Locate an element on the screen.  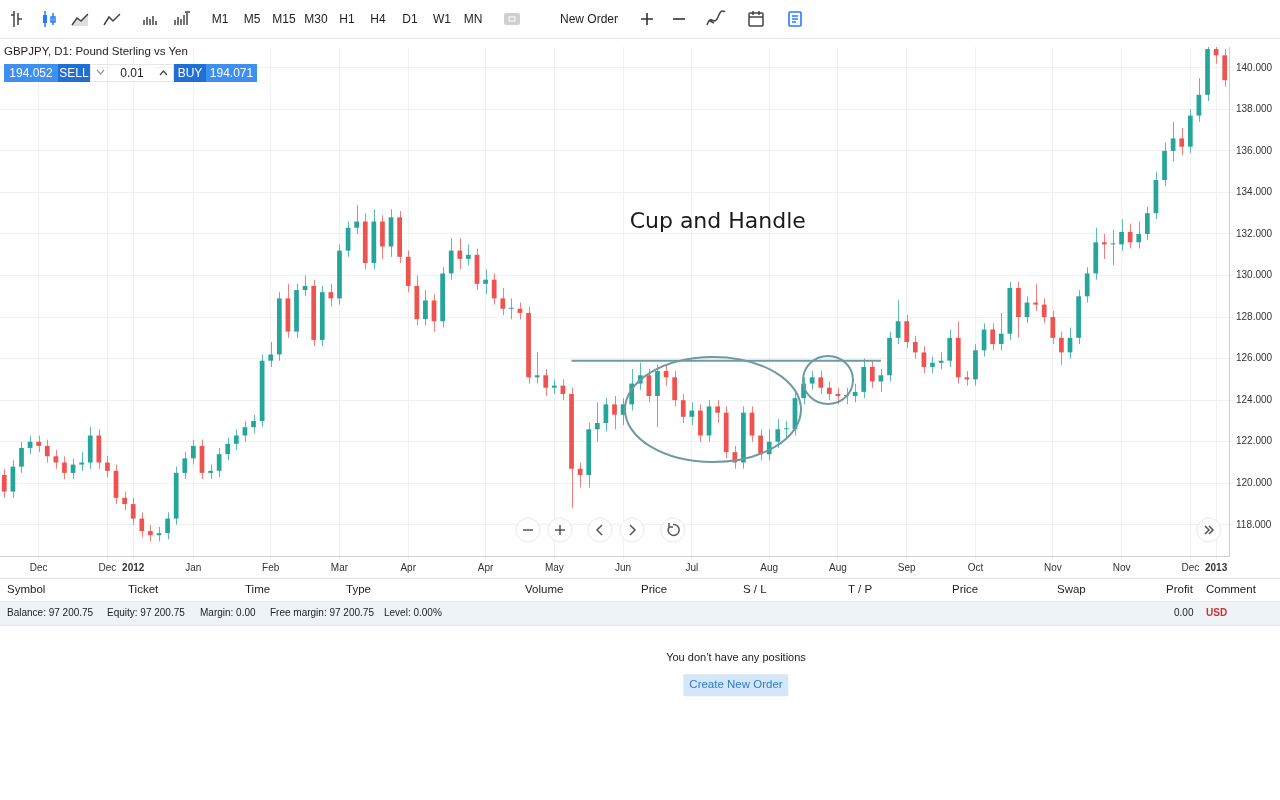
y-tick-label: 126.000 is located at coordinates (1254, 358).